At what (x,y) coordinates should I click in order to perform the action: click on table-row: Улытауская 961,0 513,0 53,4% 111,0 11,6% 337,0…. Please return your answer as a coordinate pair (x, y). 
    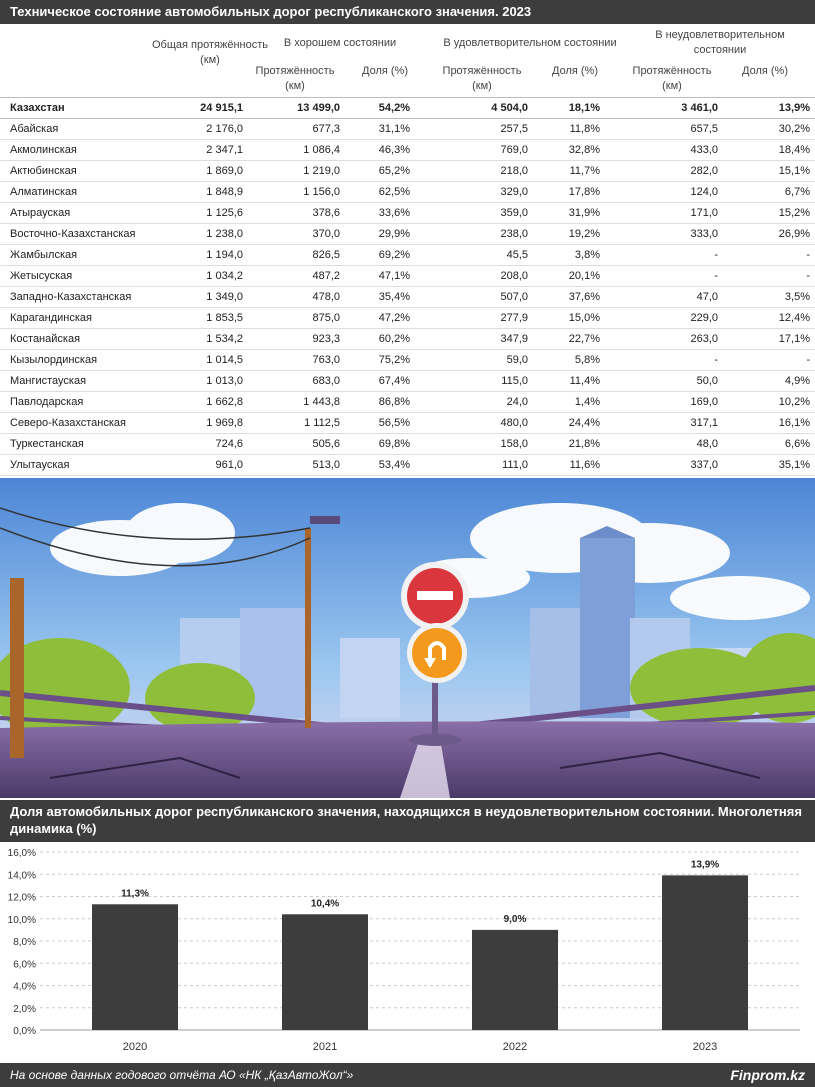
    Looking at the image, I should click on (407, 465).